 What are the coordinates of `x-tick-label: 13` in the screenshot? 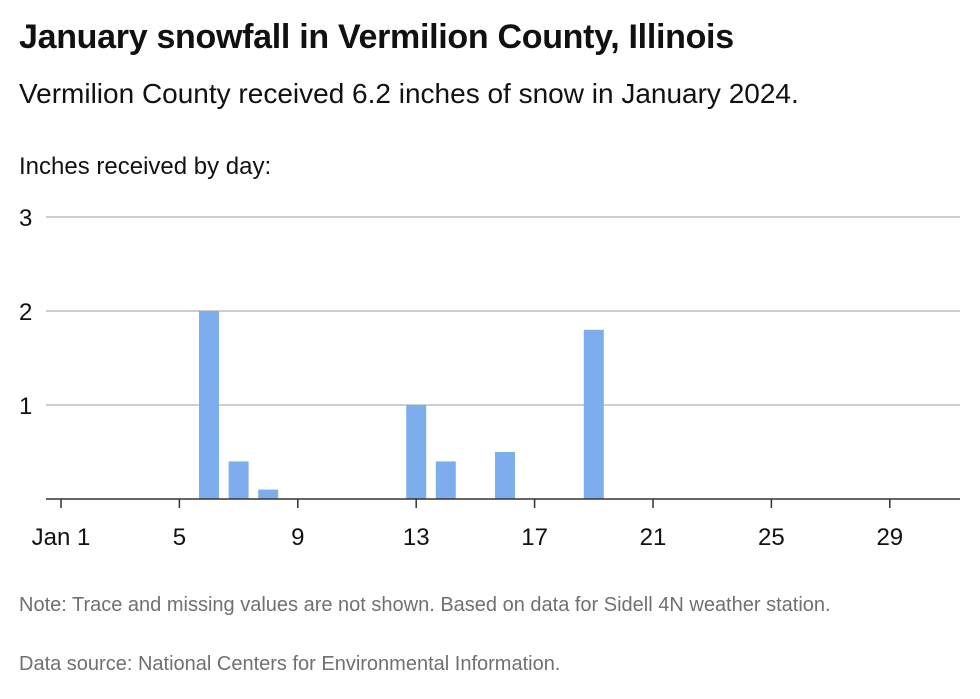 It's located at (416, 537).